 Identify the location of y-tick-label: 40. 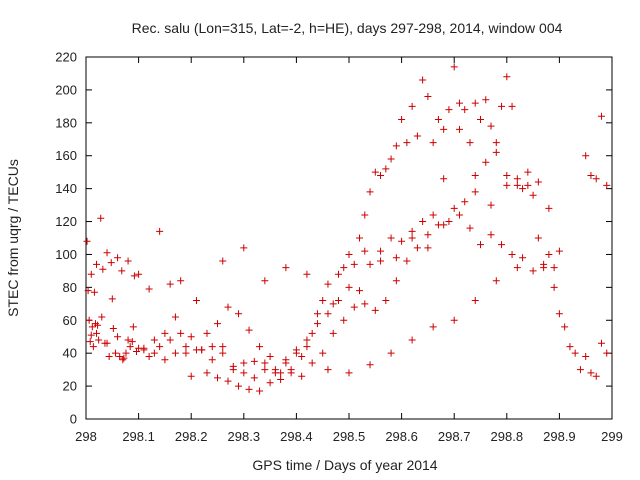
(70, 353).